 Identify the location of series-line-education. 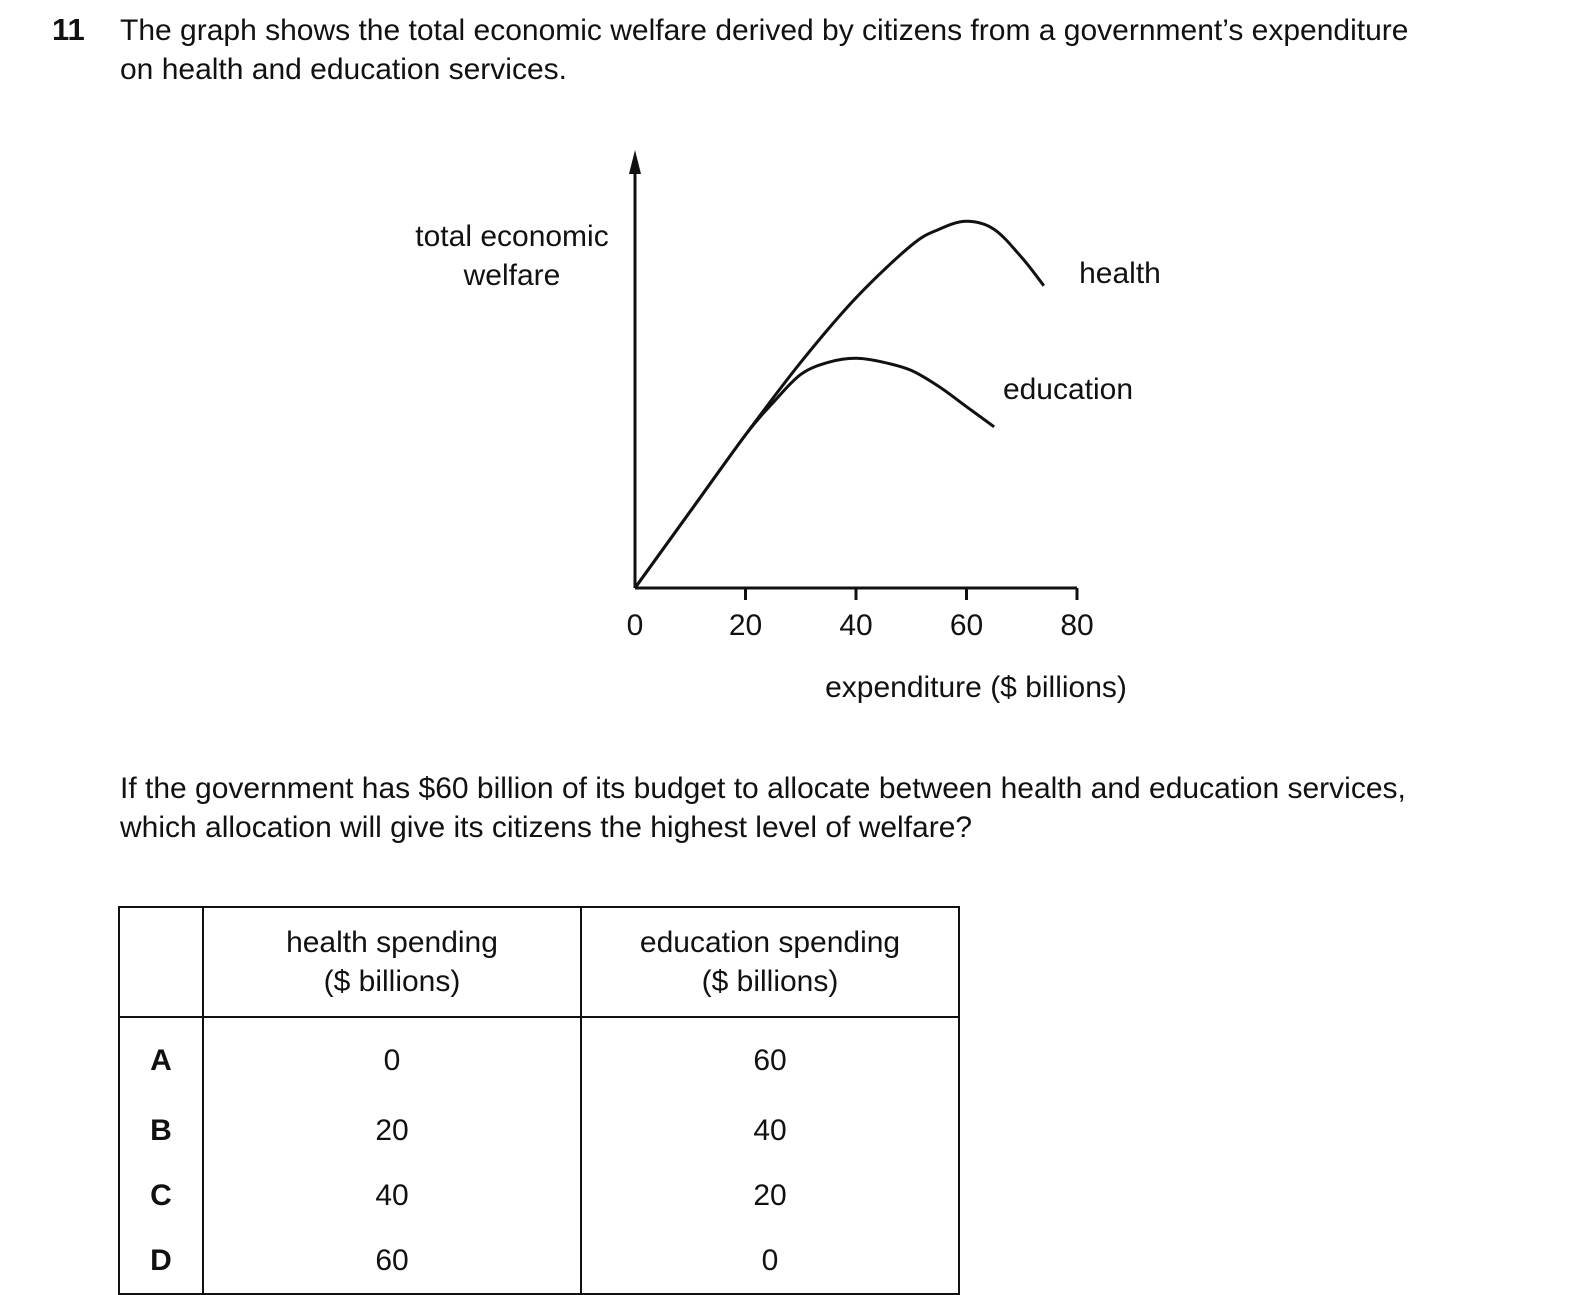
(814, 472).